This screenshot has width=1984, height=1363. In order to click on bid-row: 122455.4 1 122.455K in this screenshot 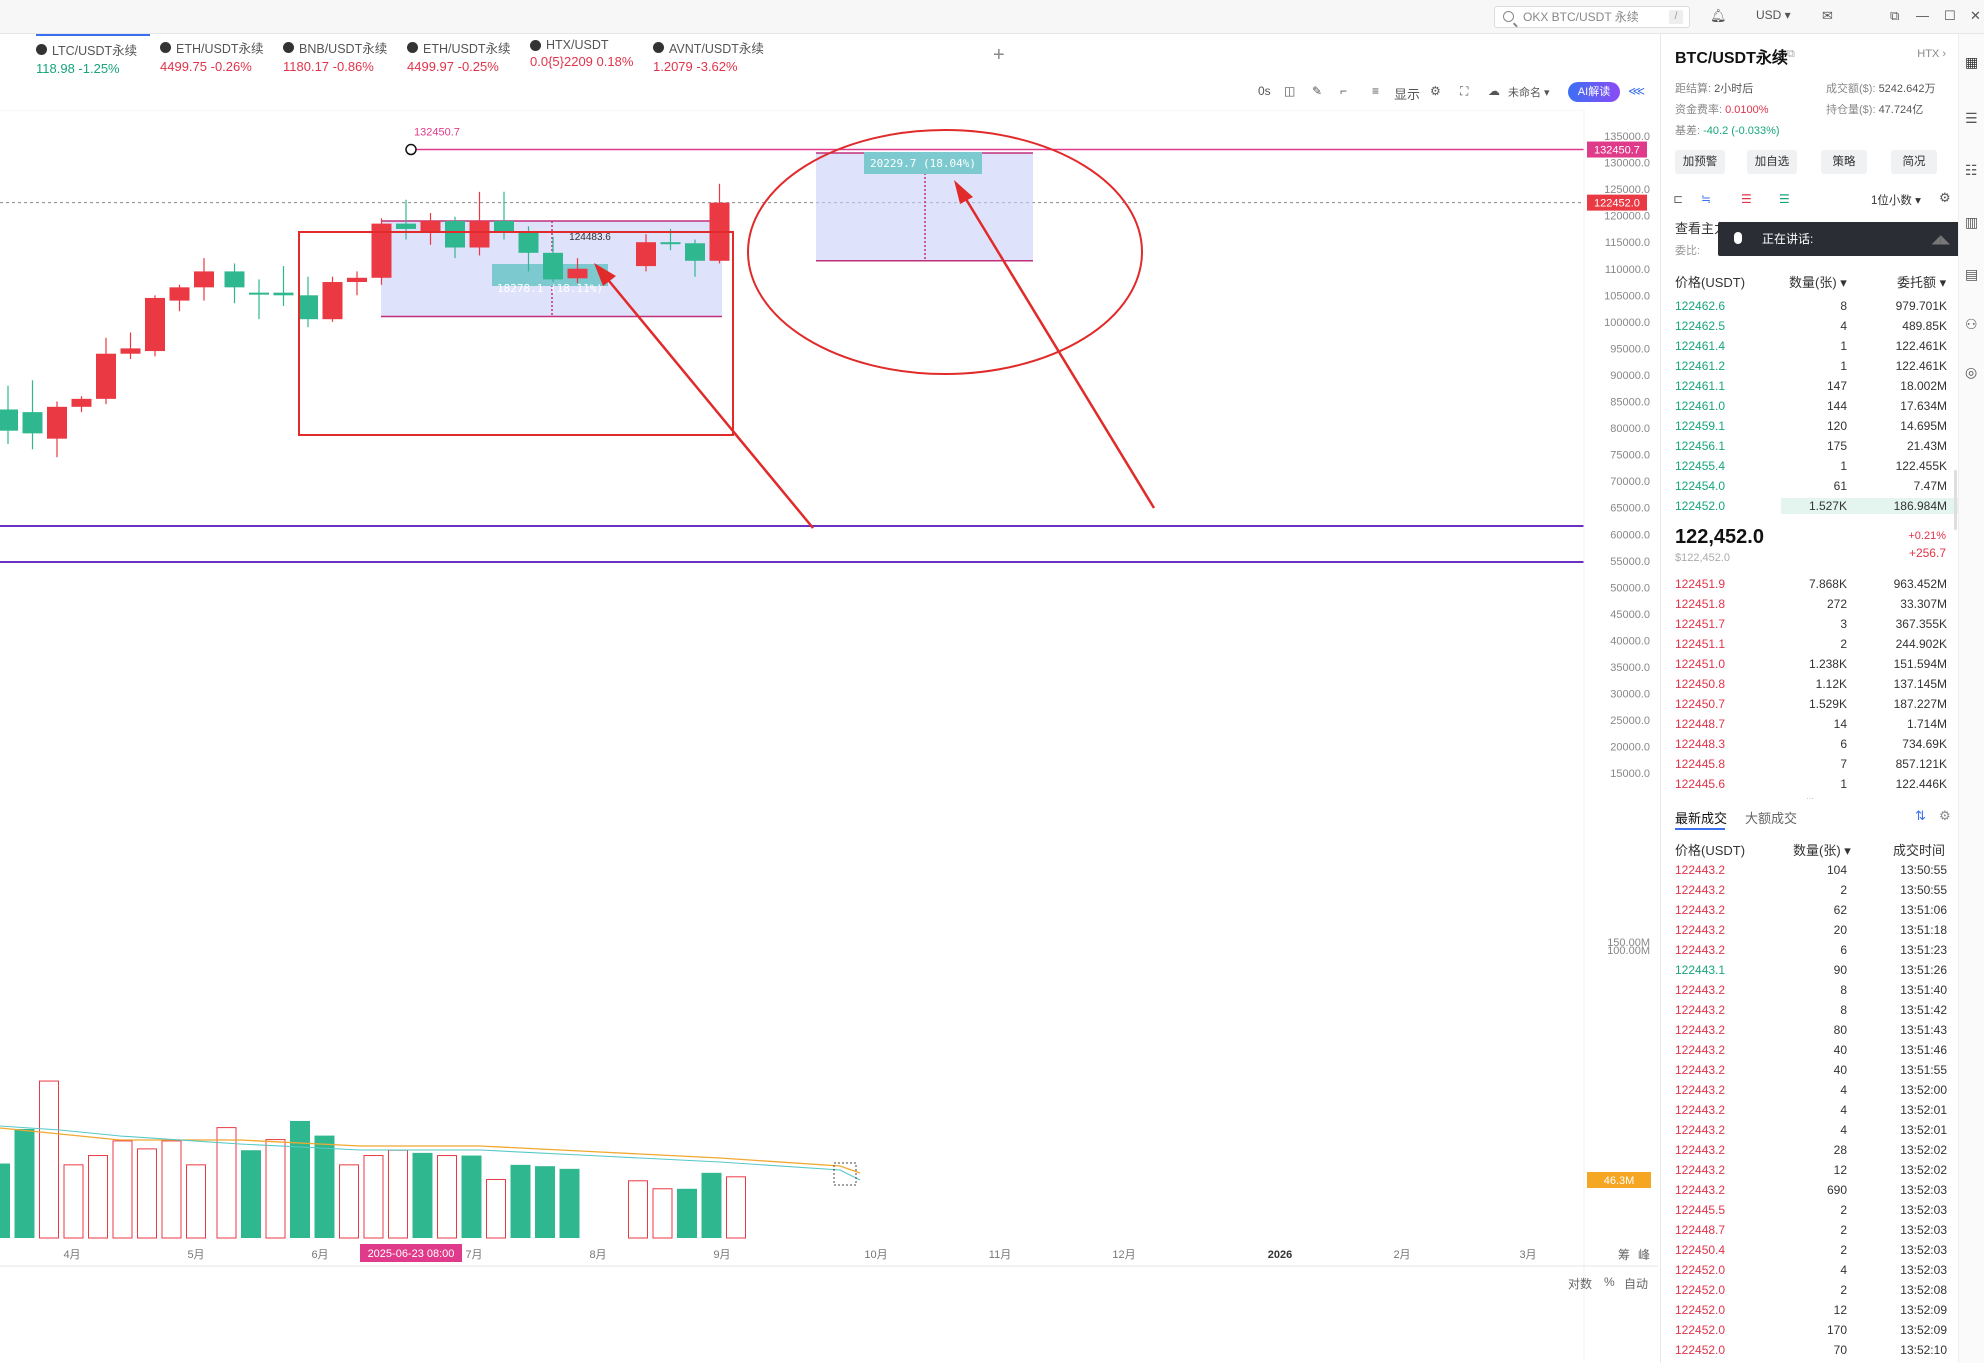, I will do `click(1810, 466)`.